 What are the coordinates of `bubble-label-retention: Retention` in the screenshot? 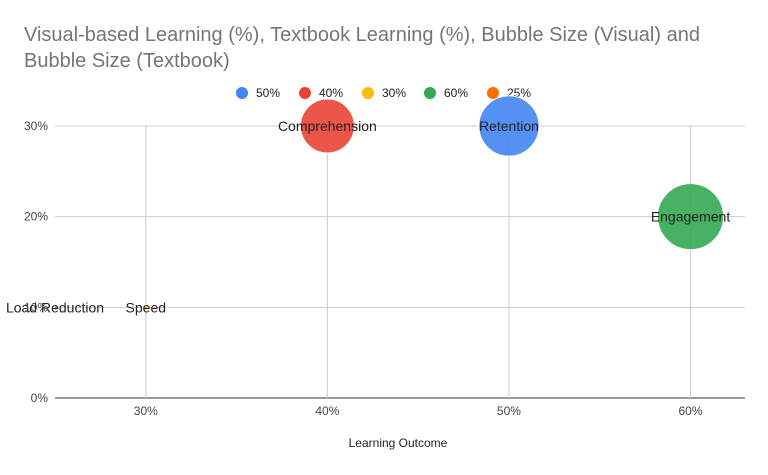 It's located at (509, 126).